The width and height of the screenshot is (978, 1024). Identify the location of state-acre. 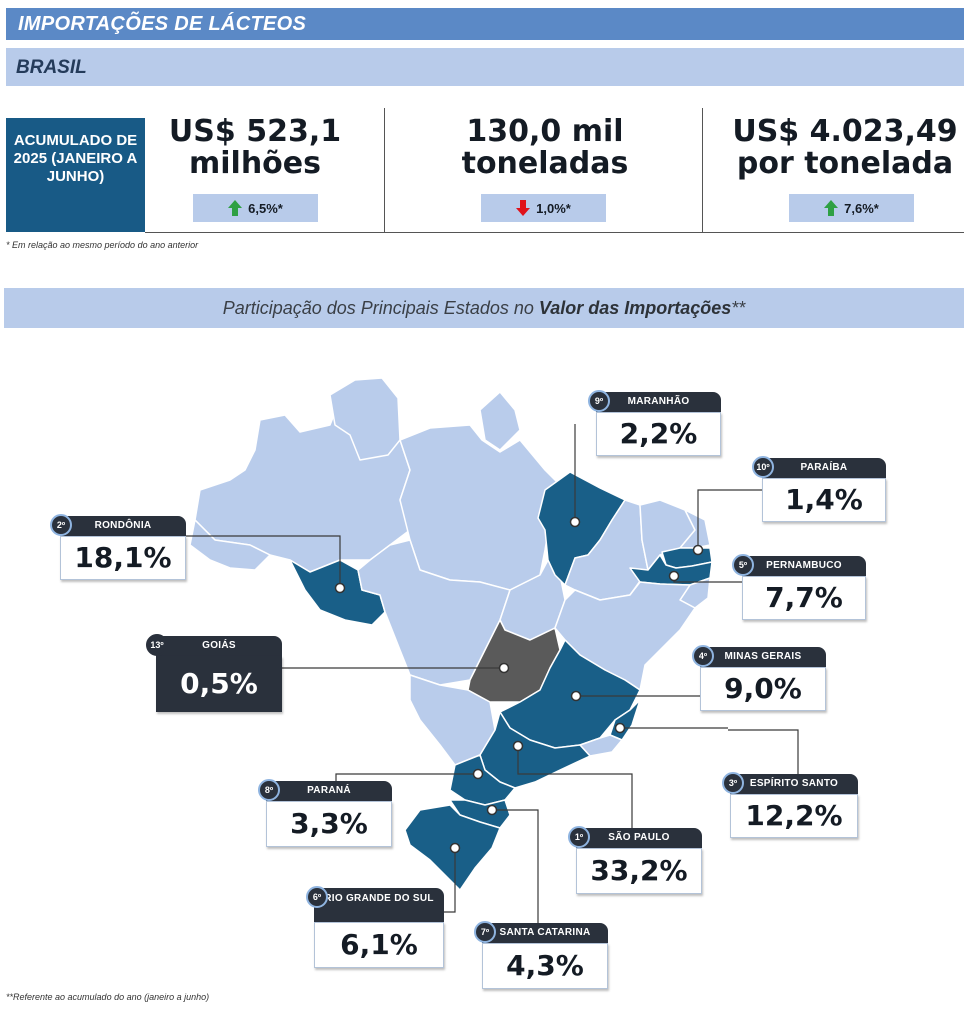
(230, 545).